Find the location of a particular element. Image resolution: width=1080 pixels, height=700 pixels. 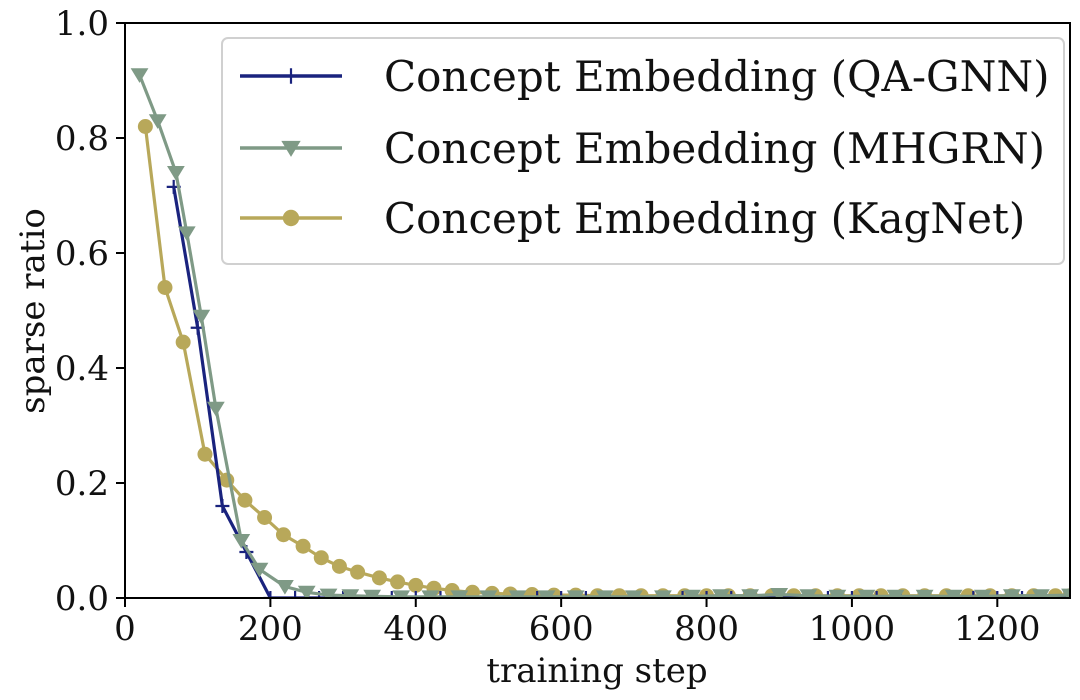

y-axis-title: sparse ratio is located at coordinates (33, 311).